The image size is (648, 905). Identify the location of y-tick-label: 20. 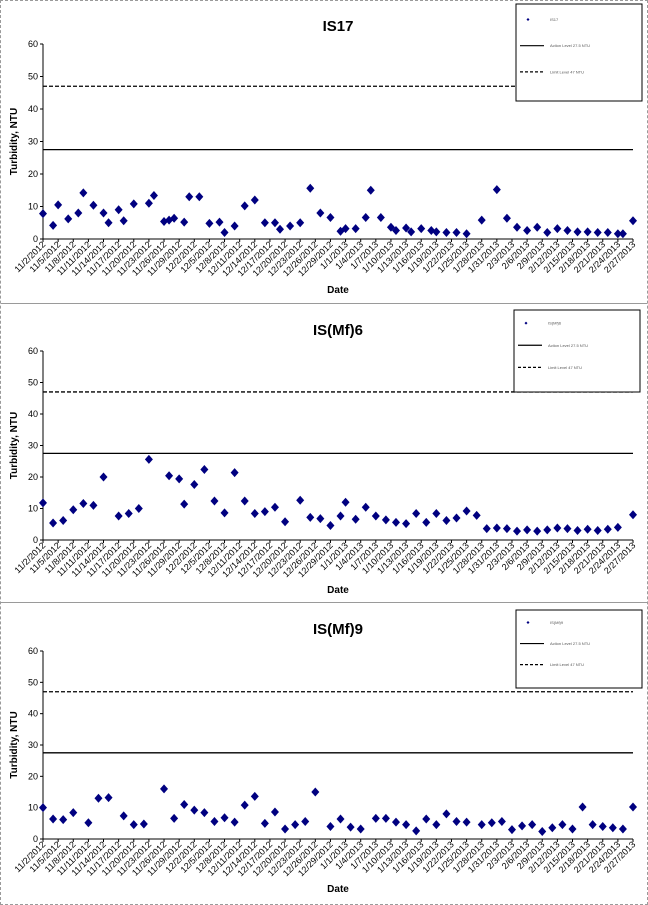
(33, 174).